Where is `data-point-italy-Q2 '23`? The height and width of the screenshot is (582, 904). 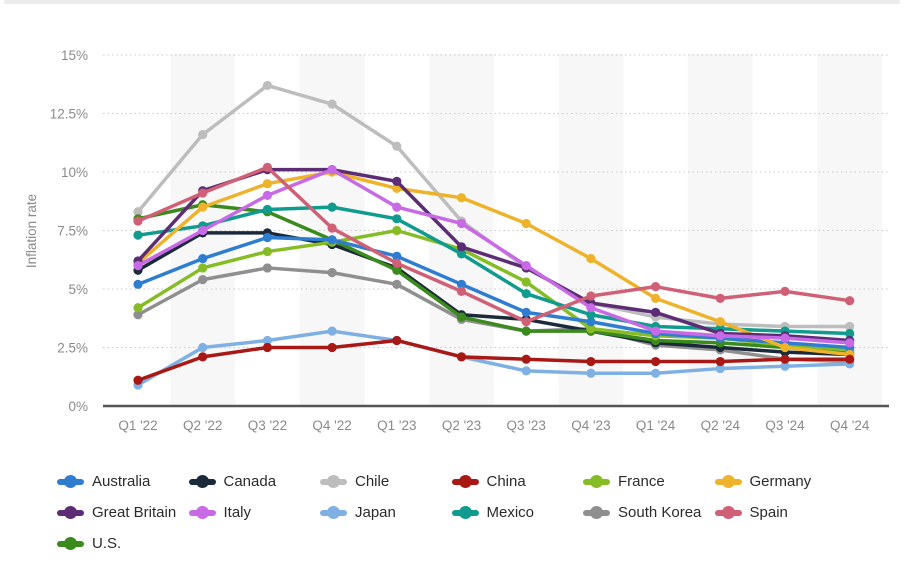
data-point-italy-Q2 '23 is located at coordinates (461, 223).